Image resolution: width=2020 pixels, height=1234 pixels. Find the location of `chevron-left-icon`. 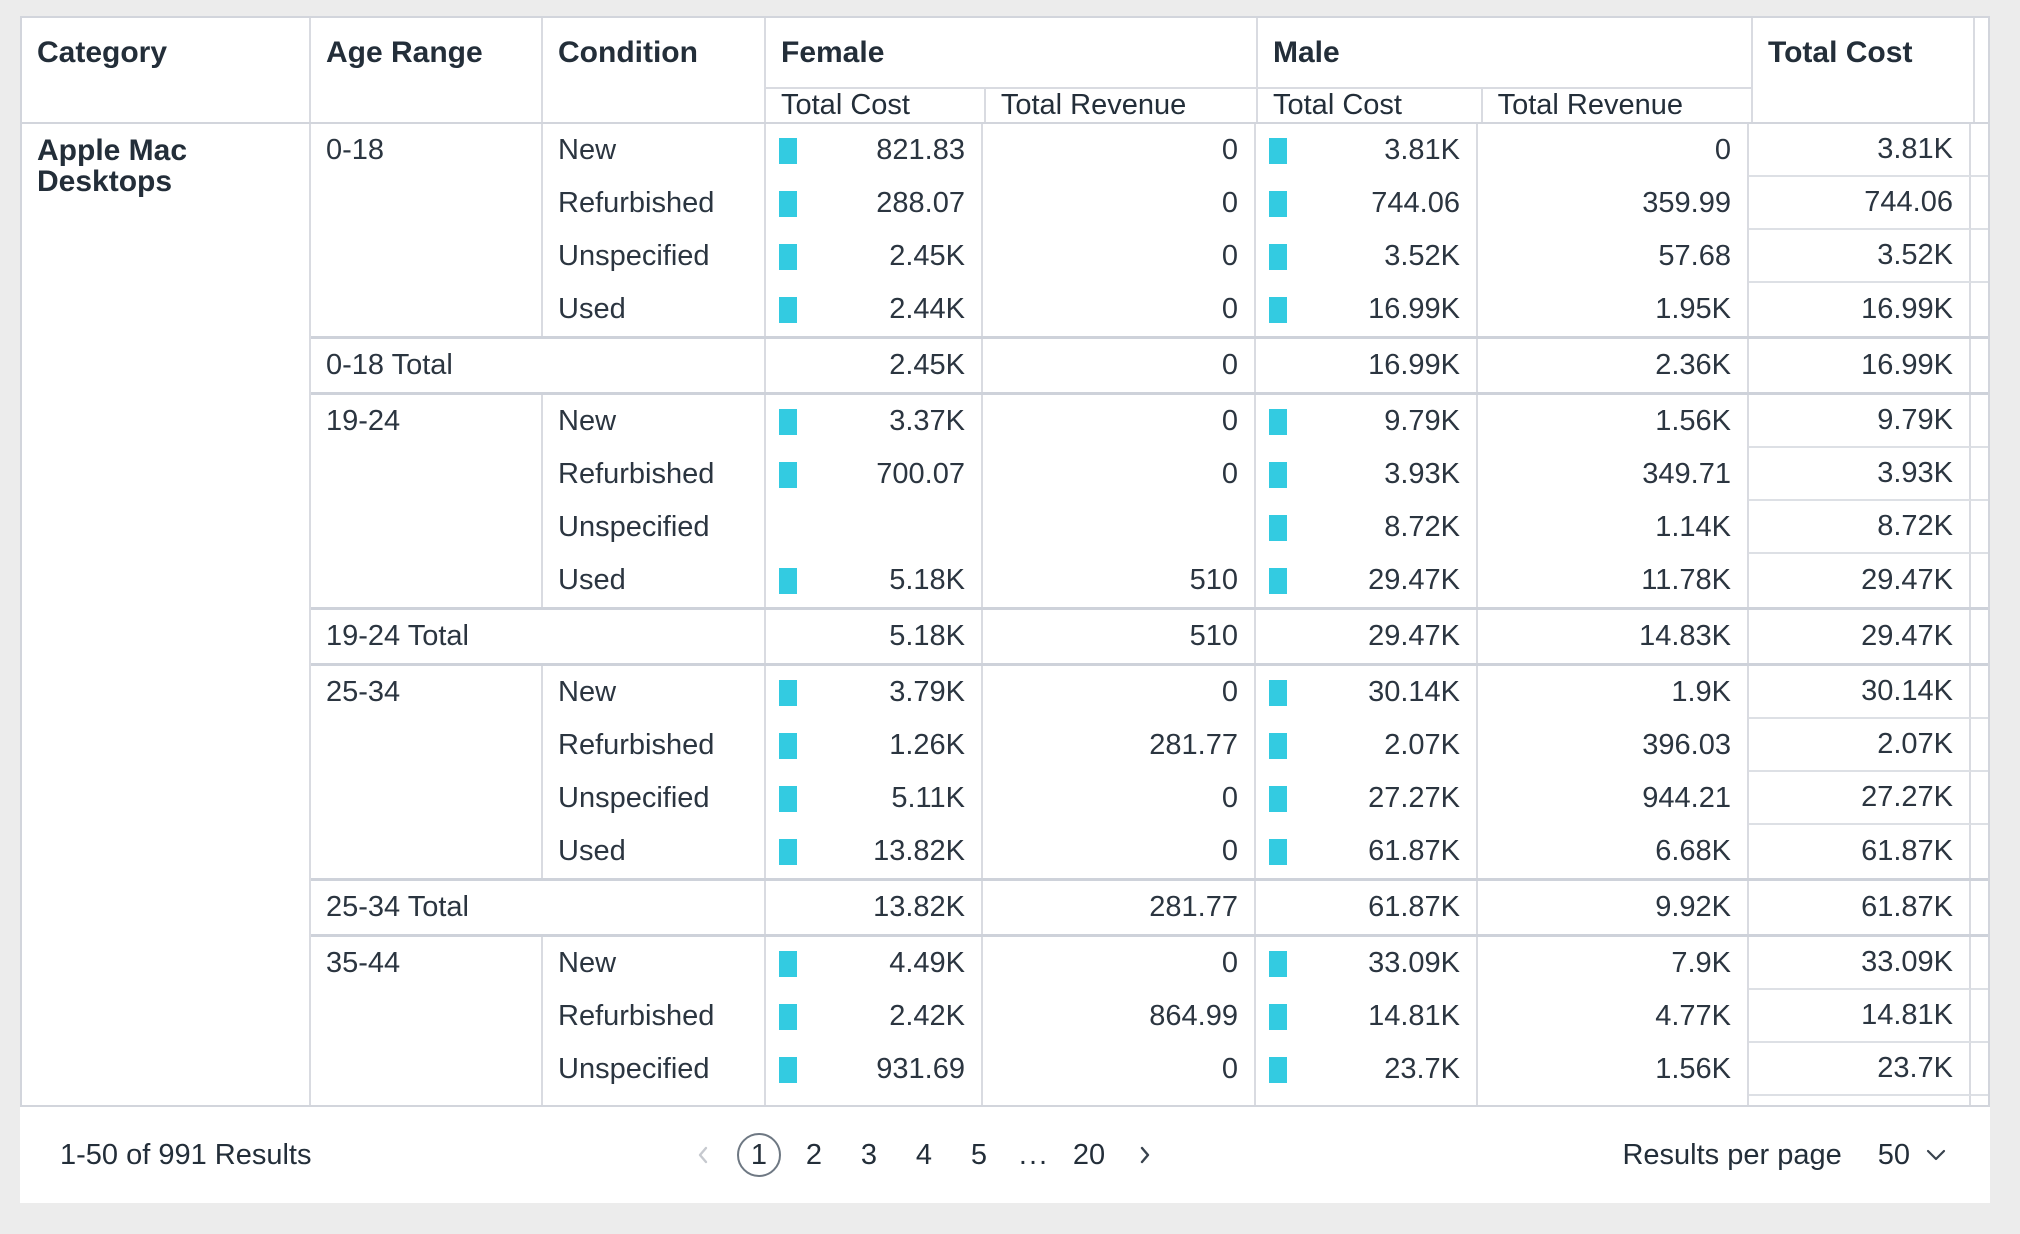

chevron-left-icon is located at coordinates (703, 1155).